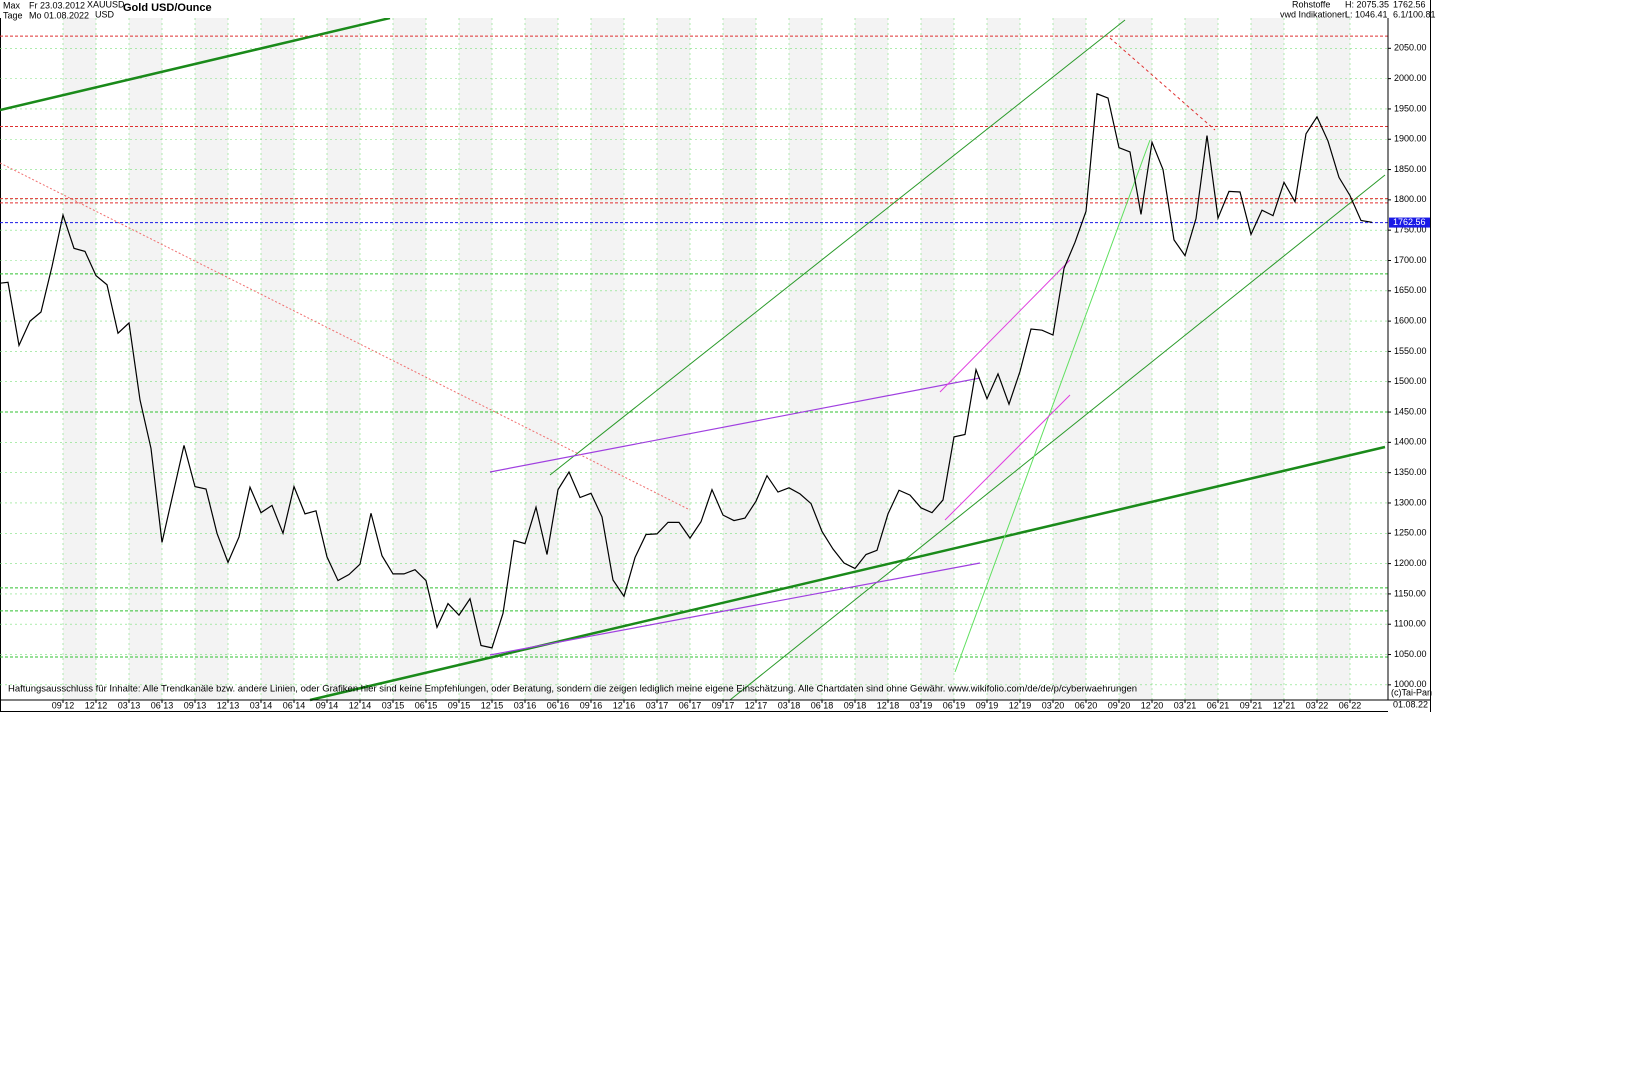  Describe the element at coordinates (59, 15) in the screenshot. I see `end-date: Mo 01.08.2022` at that location.